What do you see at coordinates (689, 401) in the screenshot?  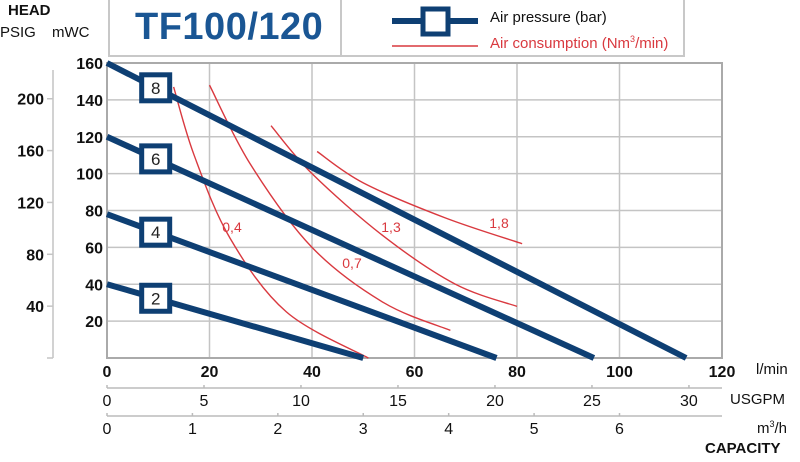 I see `svg-text: 30` at bounding box center [689, 401].